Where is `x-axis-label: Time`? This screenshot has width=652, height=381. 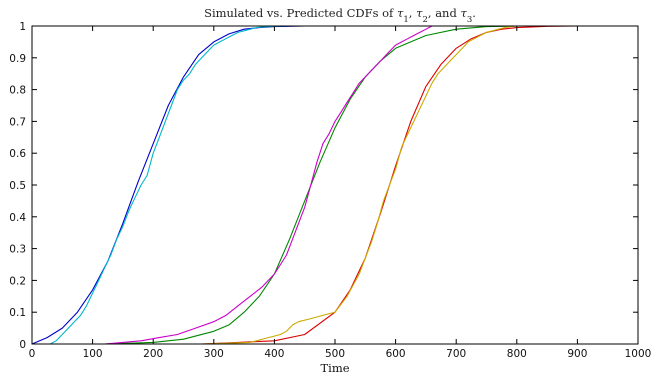 x-axis-label: Time is located at coordinates (334, 368).